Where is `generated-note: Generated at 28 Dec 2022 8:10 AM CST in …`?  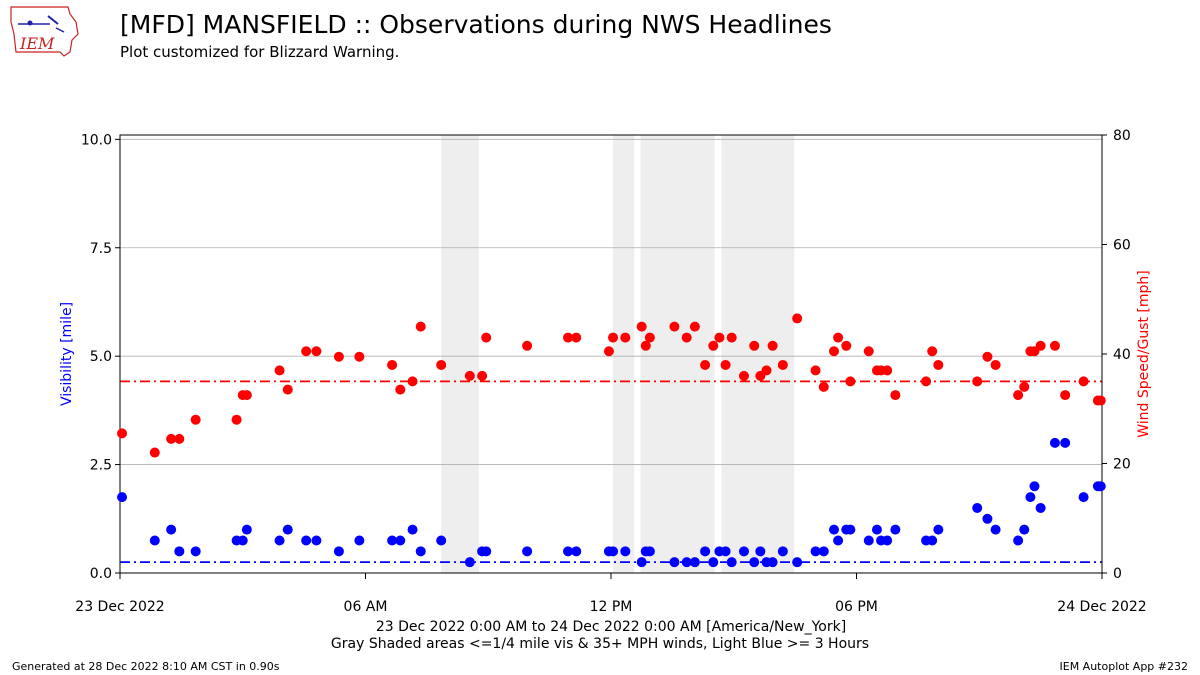
generated-note: Generated at 28 Dec 2022 8:10 AM CST in … is located at coordinates (146, 666).